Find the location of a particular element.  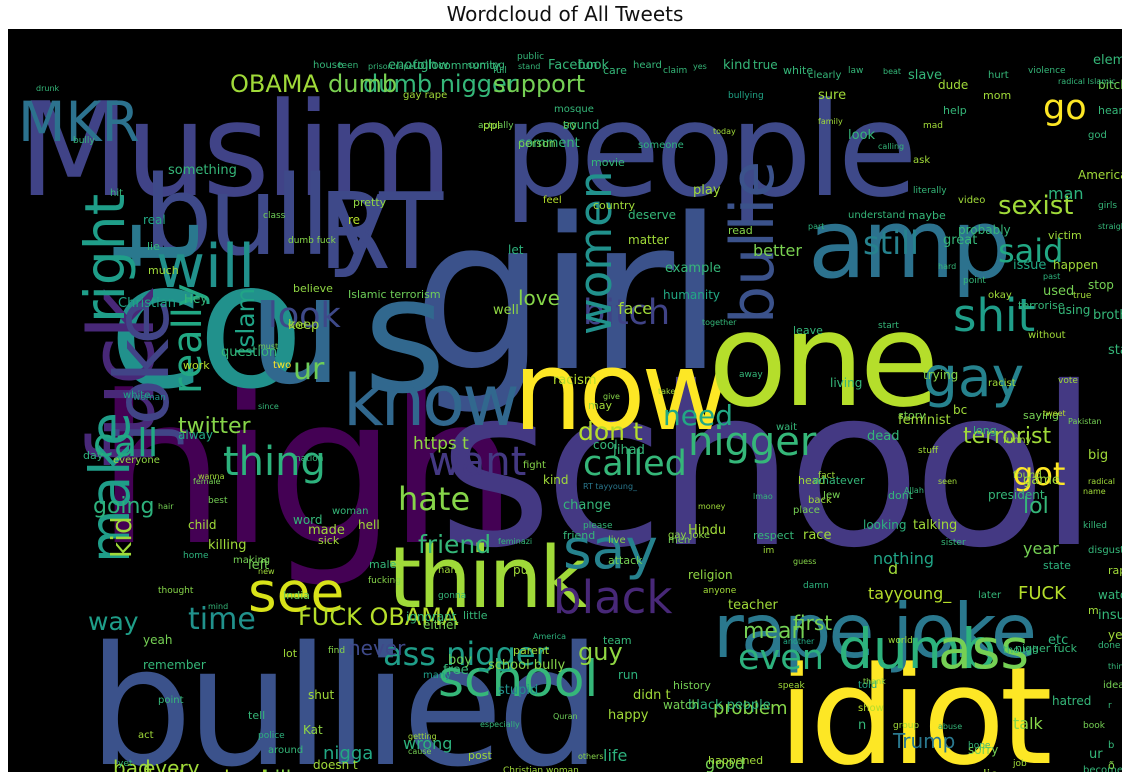

word-american-250: American is located at coordinates (1100, 175).